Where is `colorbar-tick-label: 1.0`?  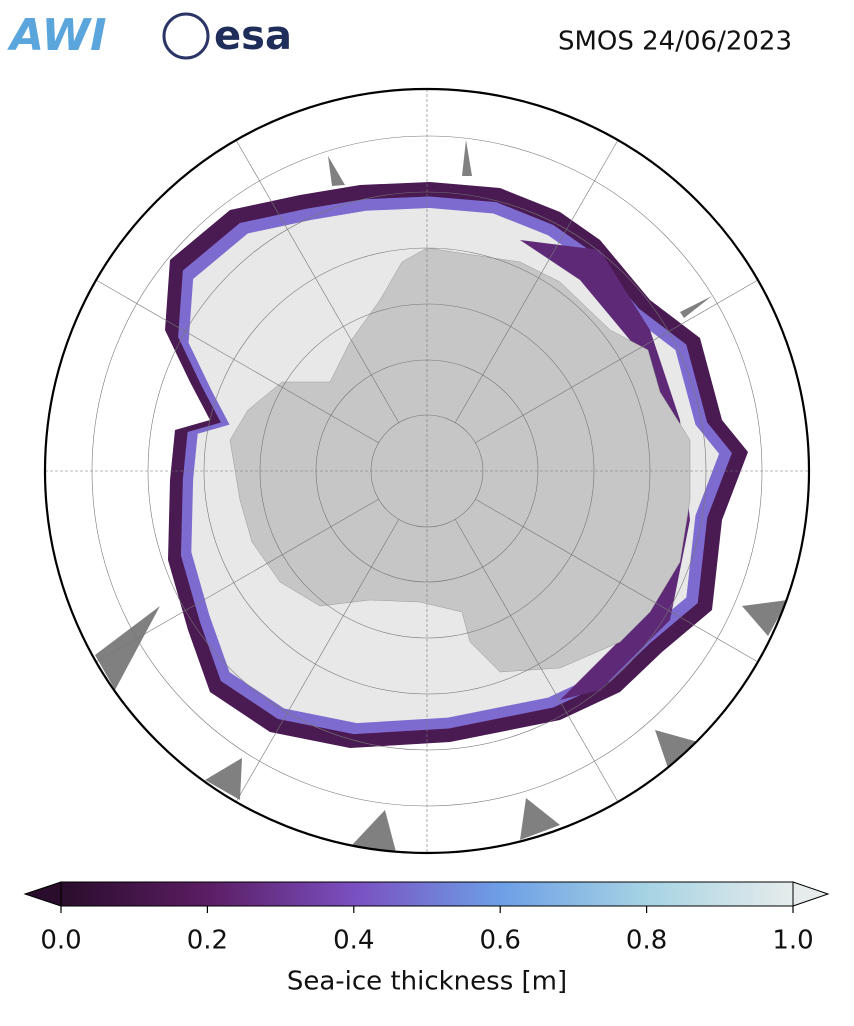 colorbar-tick-label: 1.0 is located at coordinates (792, 941).